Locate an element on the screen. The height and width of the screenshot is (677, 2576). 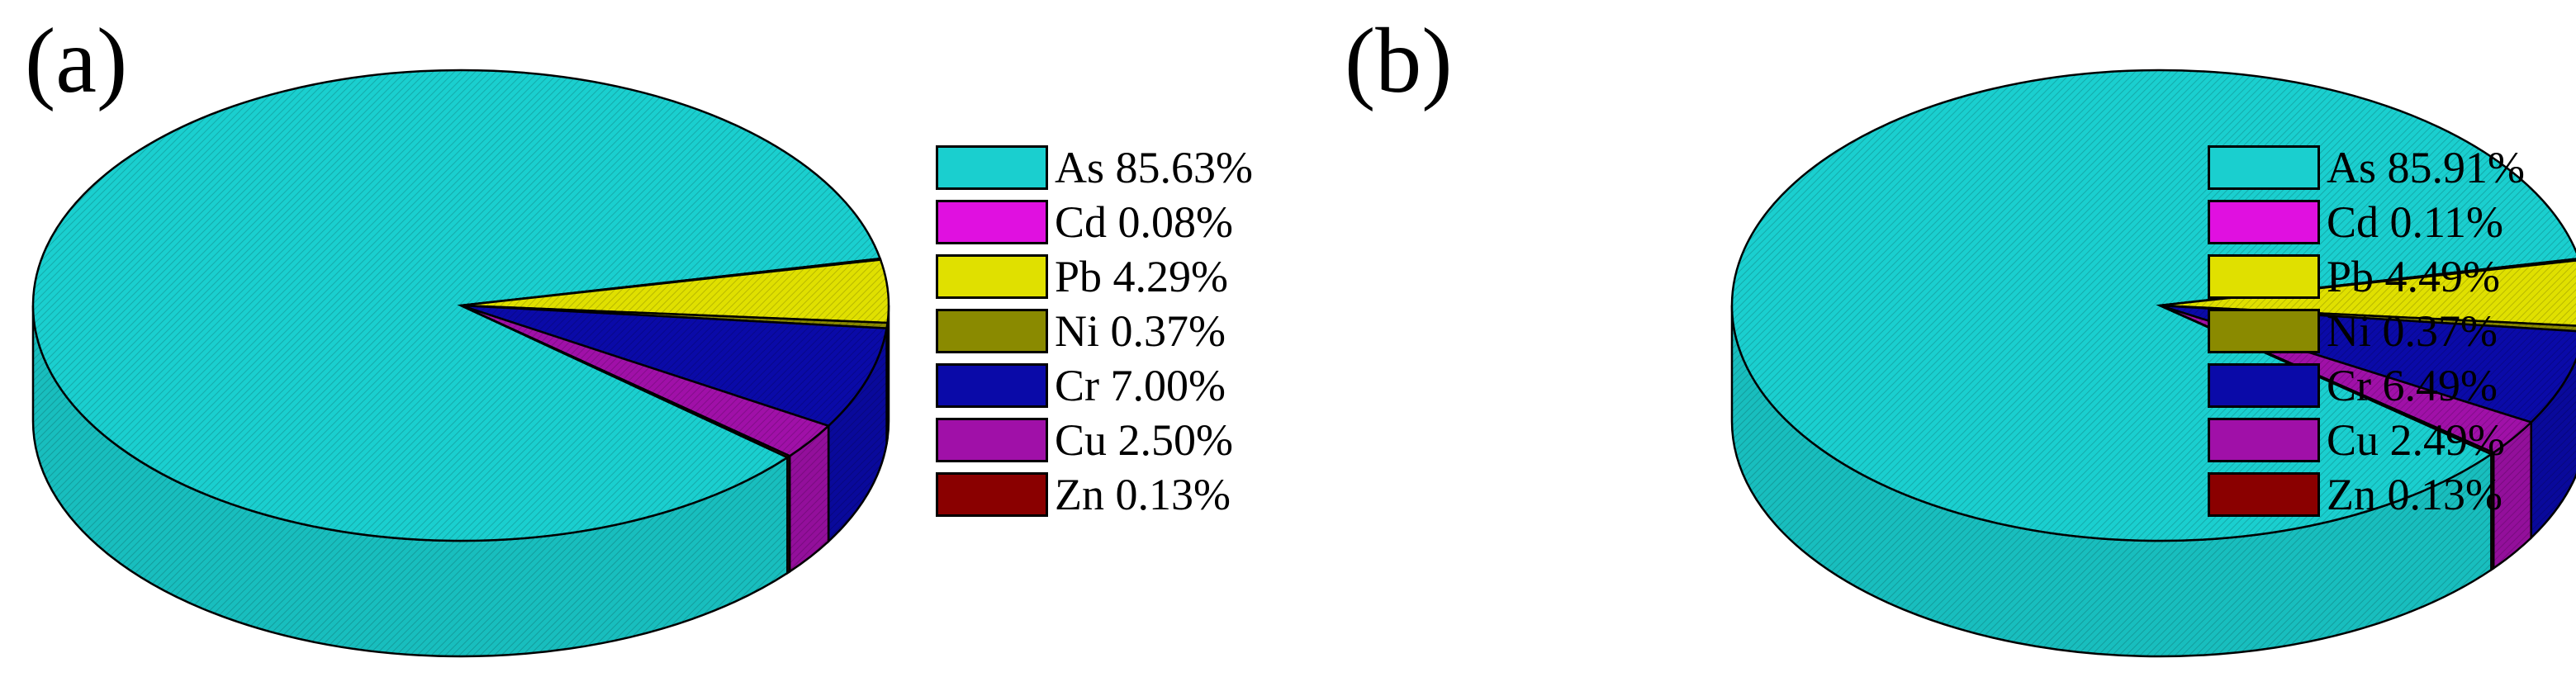
legend-item-pb: Pb 4.29% is located at coordinates (1126, 280).